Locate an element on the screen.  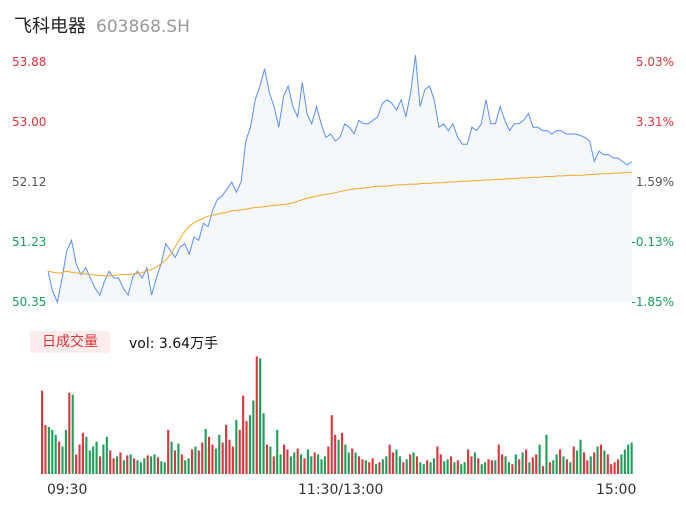
y-right-tick: -0.13% is located at coordinates (652, 242).